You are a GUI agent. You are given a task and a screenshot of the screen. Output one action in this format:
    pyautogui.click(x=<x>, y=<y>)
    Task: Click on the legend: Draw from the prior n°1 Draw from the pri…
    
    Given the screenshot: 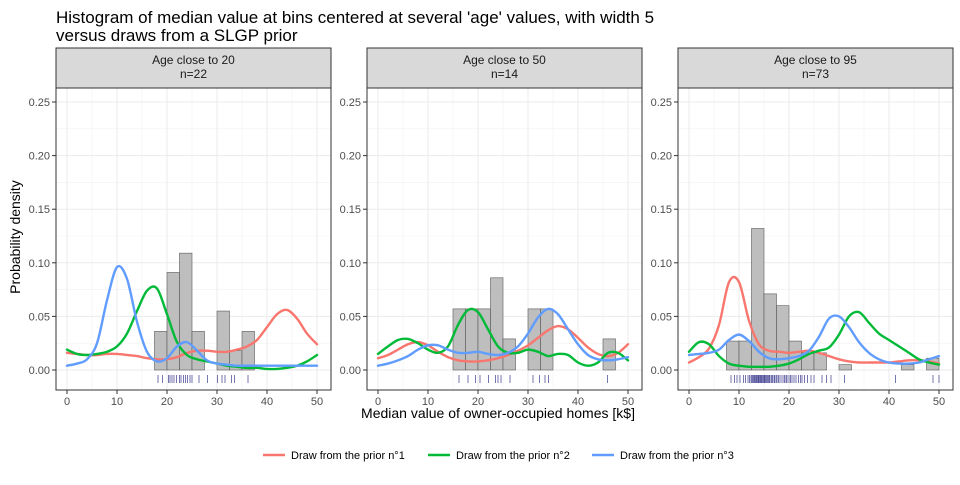 What is the action you would take?
    pyautogui.click(x=498, y=456)
    